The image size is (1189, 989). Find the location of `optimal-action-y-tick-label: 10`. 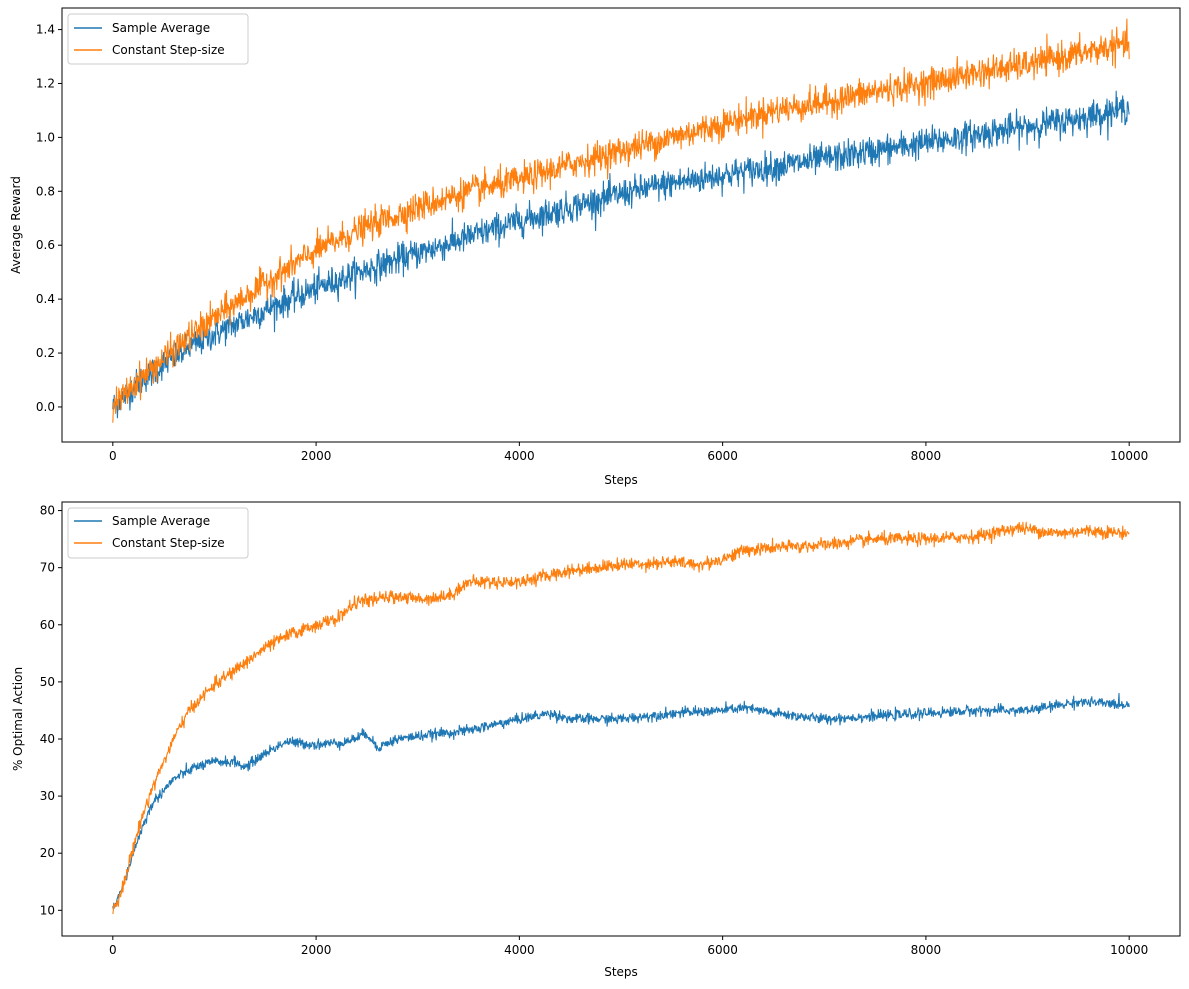

optimal-action-y-tick-label: 10 is located at coordinates (47, 910).